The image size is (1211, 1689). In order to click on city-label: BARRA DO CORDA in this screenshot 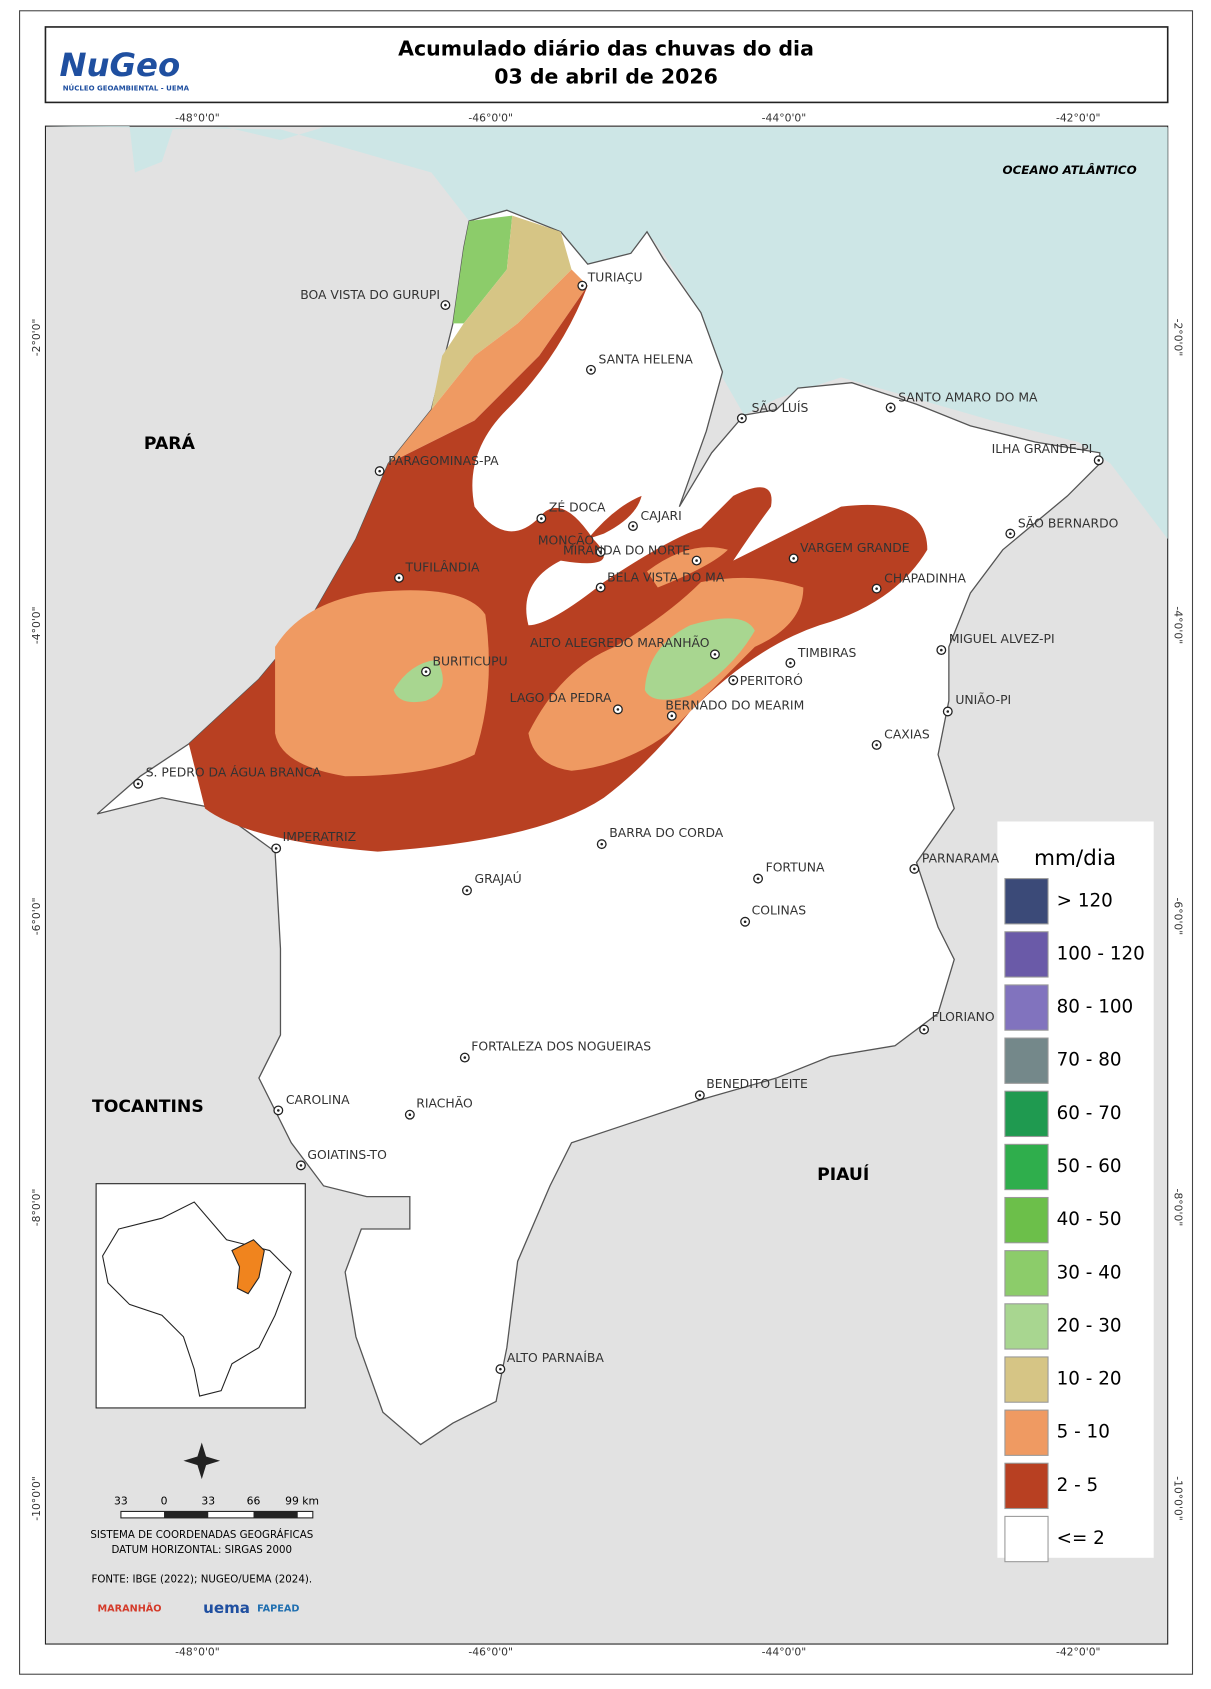, I will do `click(666, 832)`.